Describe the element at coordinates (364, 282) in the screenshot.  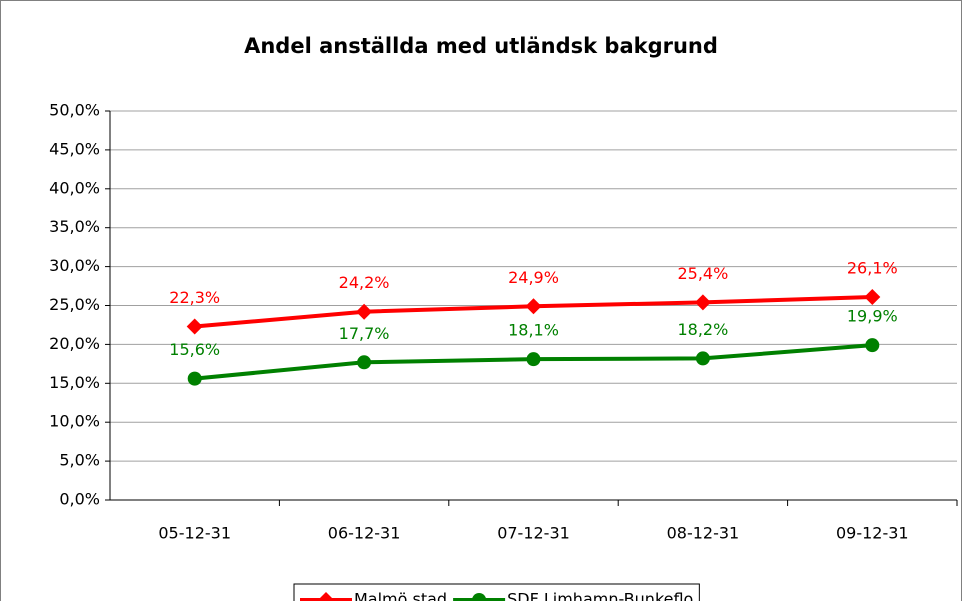
I see `data-label: 24,2%` at that location.